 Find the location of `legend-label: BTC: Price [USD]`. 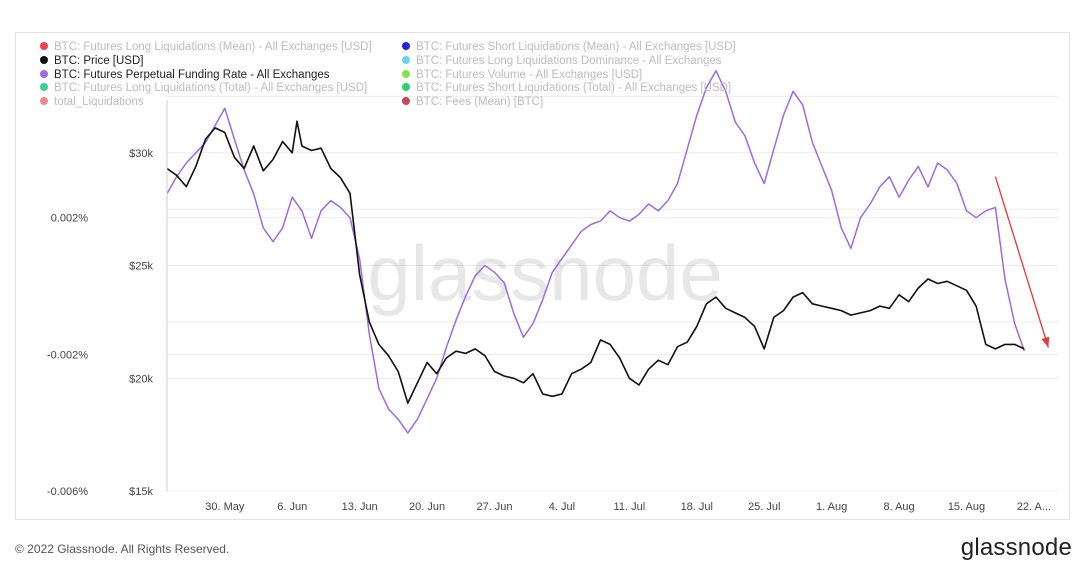

legend-label: BTC: Price [USD] is located at coordinates (99, 60).